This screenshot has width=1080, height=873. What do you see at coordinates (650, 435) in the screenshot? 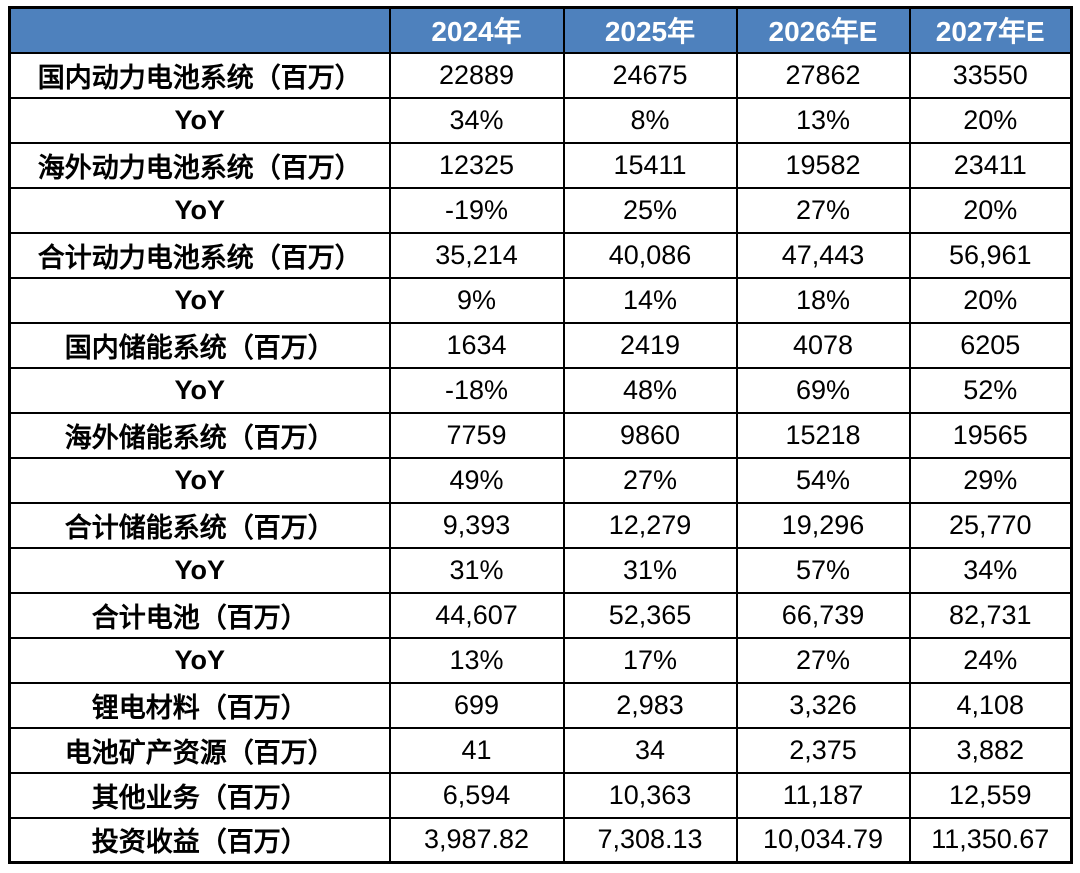
I see `value-cell: 9860` at bounding box center [650, 435].